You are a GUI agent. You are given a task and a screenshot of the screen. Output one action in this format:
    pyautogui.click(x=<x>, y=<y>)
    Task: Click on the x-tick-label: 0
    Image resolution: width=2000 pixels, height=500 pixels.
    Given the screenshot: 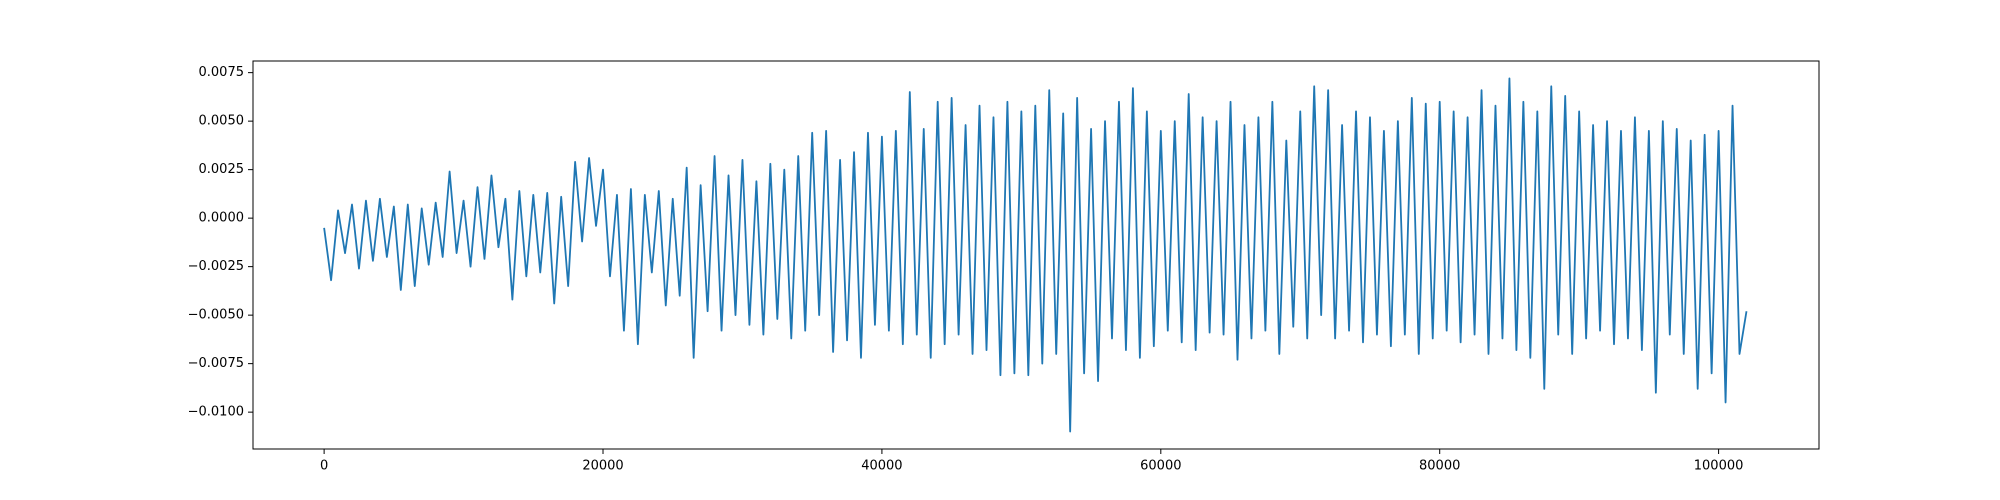 What is the action you would take?
    pyautogui.click(x=324, y=466)
    